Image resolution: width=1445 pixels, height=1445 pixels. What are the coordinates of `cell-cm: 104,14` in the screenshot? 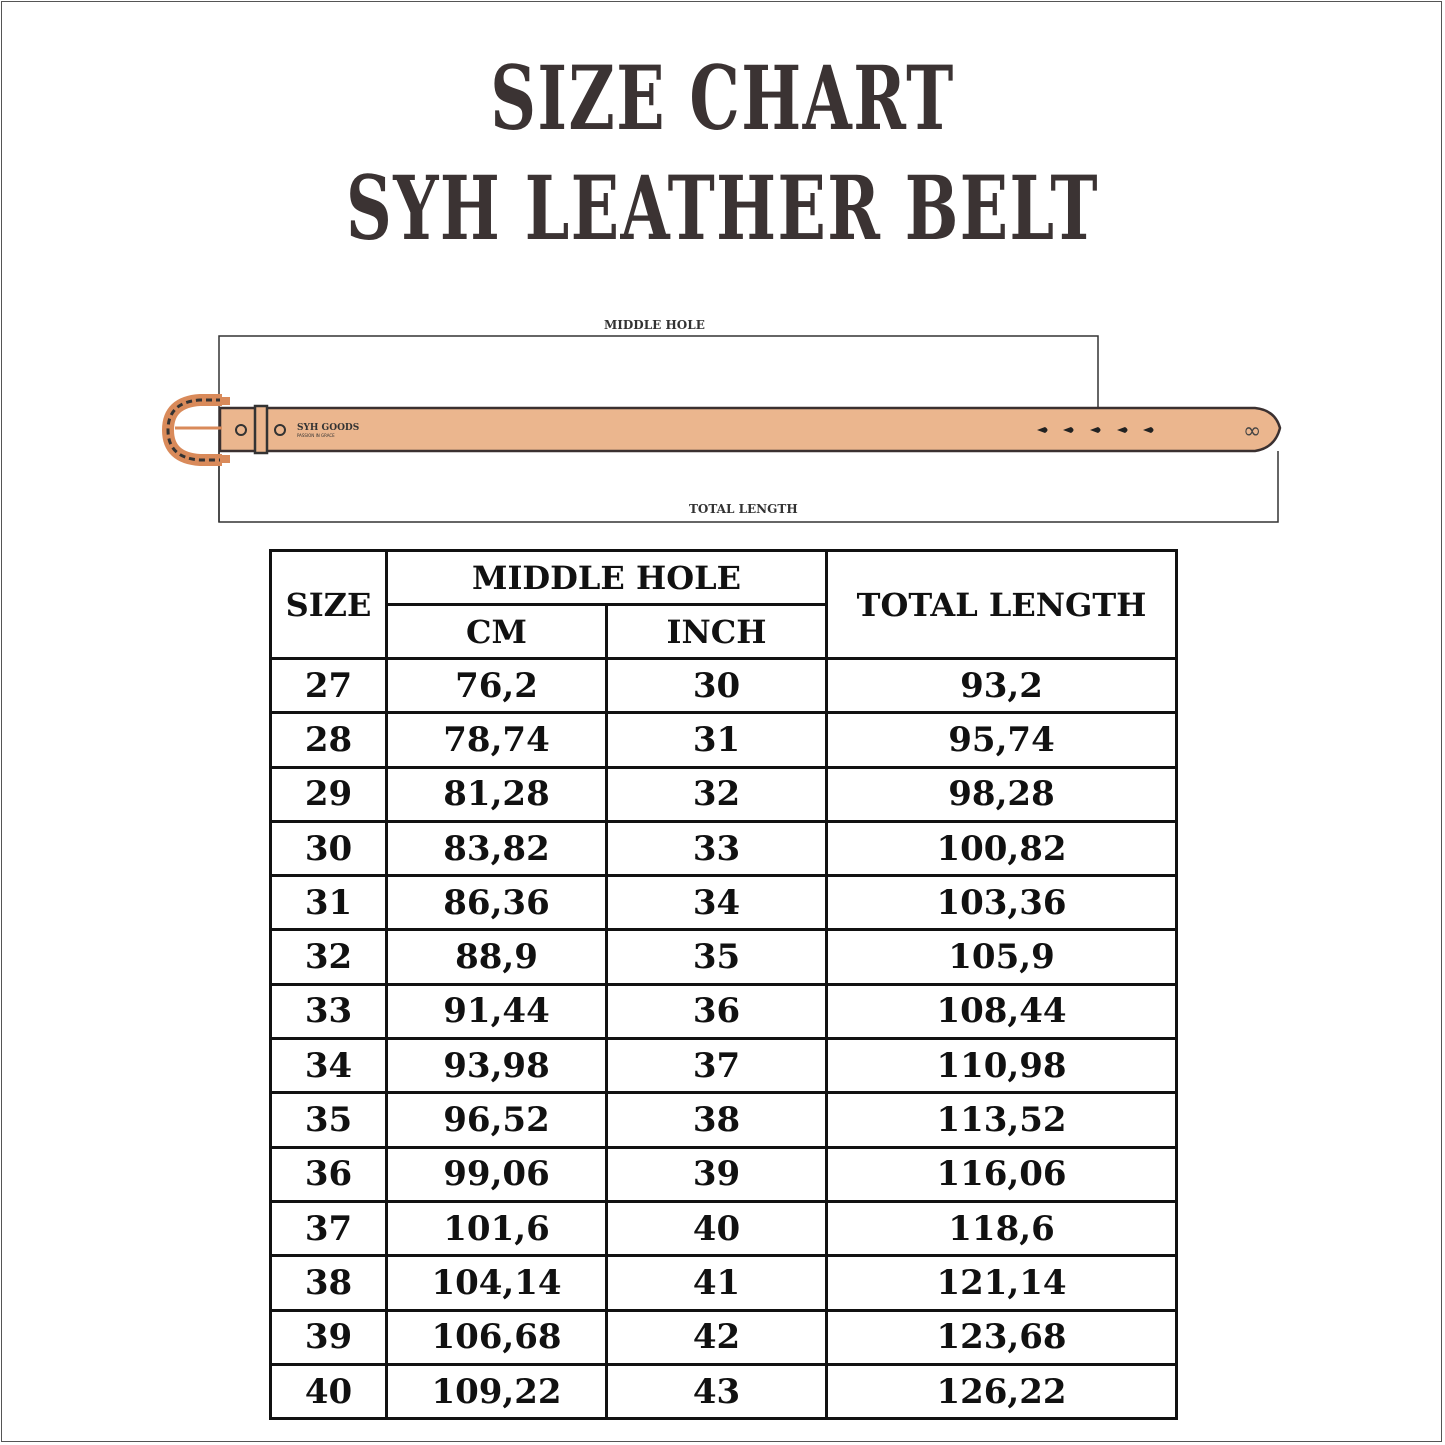 It's located at (496, 1283).